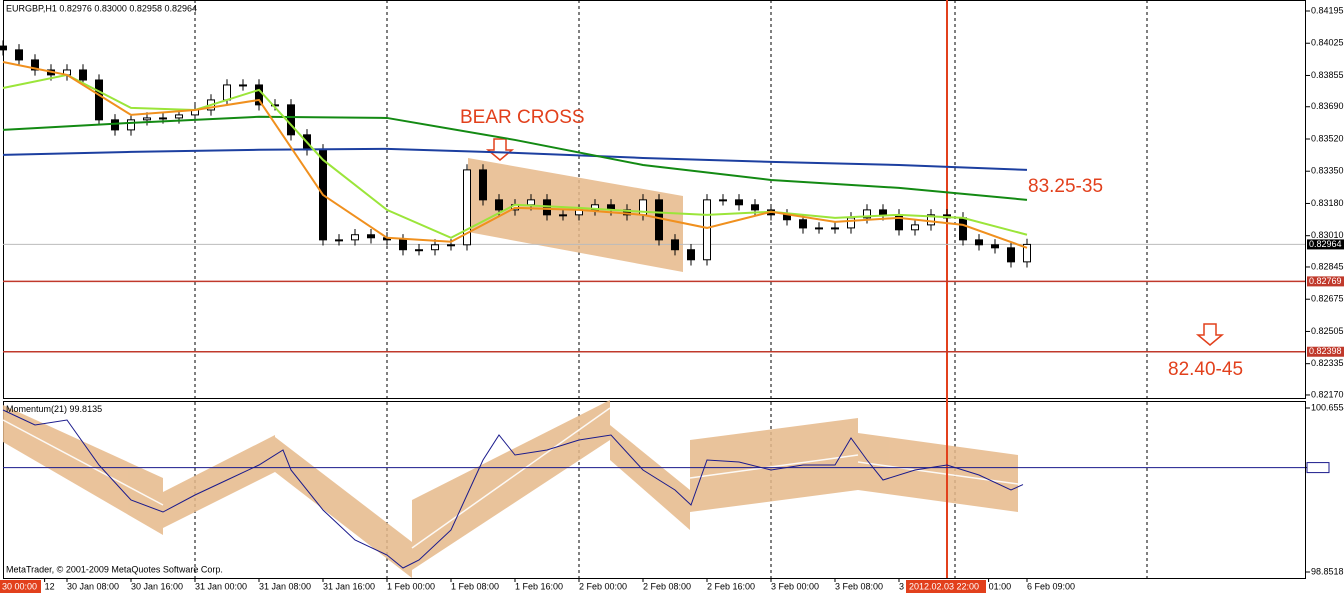 This screenshot has width=1344, height=593. Describe the element at coordinates (1327, 235) in the screenshot. I see `y-tick-label: 0.83010` at that location.